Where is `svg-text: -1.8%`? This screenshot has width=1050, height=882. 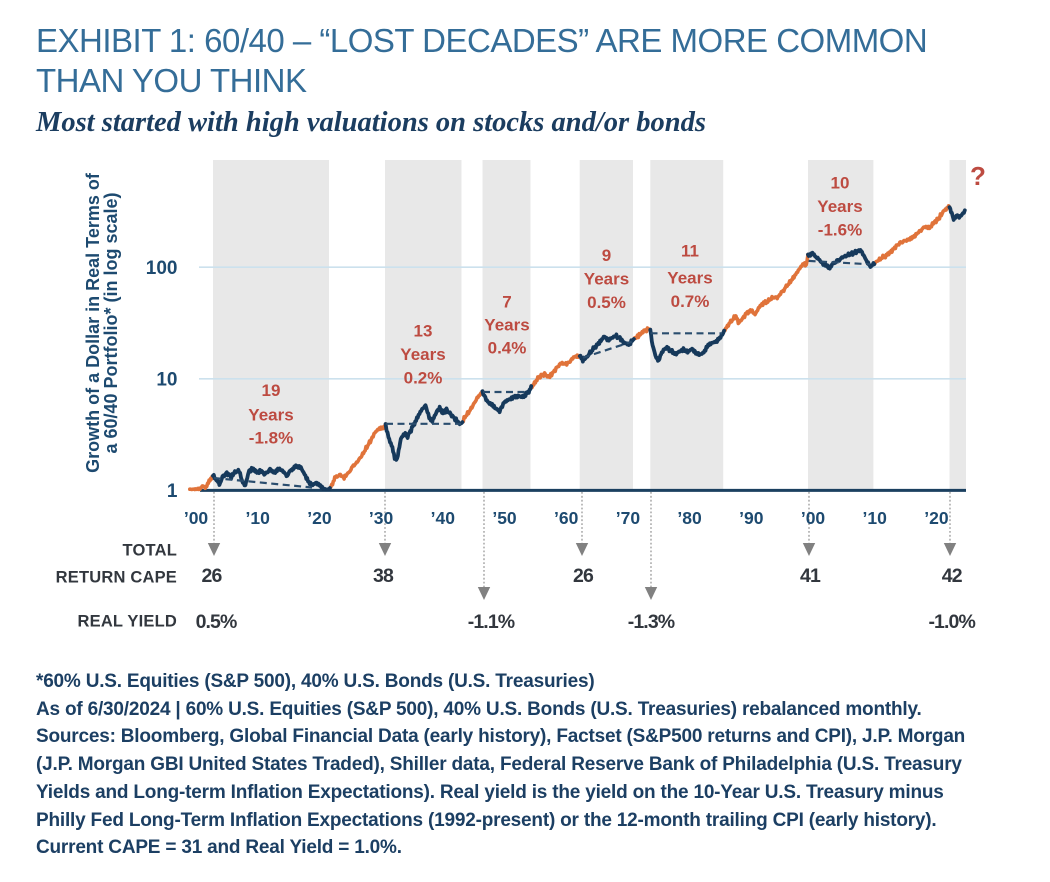
svg-text: -1.8% is located at coordinates (271, 438).